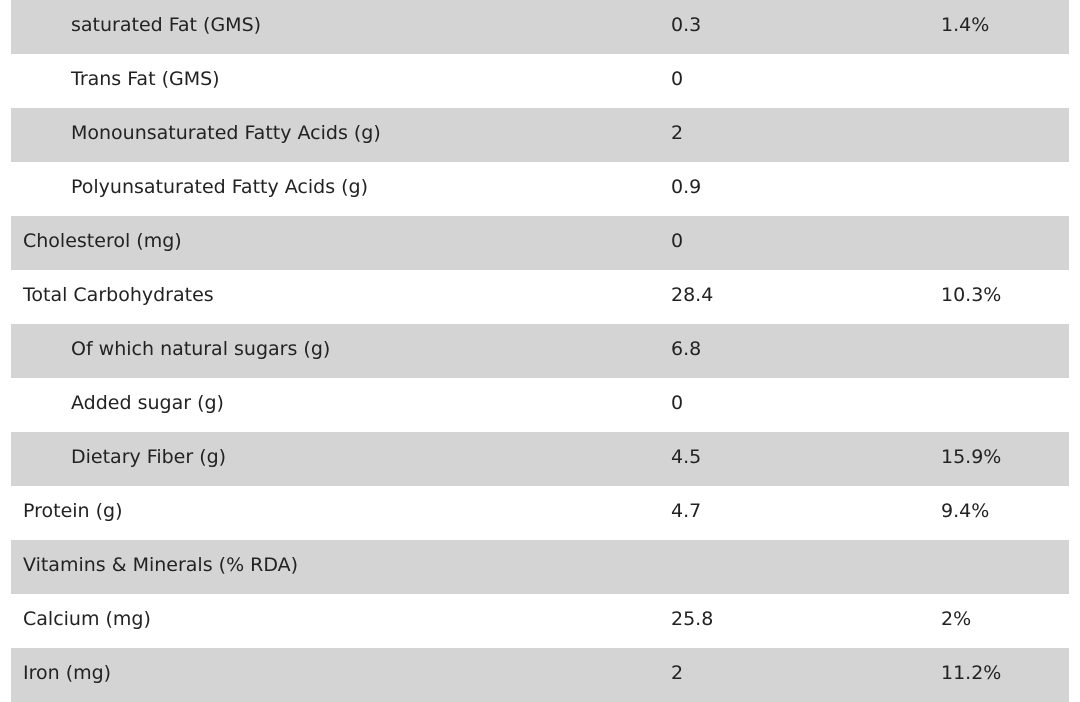 The image size is (1080, 702). Describe the element at coordinates (692, 295) in the screenshot. I see `amount: 28.4` at that location.